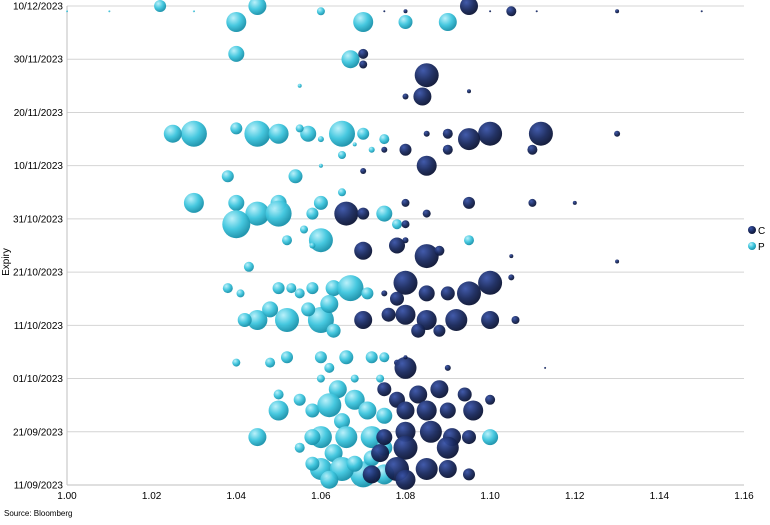 This screenshot has width=770, height=525. What do you see at coordinates (39, 166) in the screenshot?
I see `y-tick-label: 10/11/2023` at bounding box center [39, 166].